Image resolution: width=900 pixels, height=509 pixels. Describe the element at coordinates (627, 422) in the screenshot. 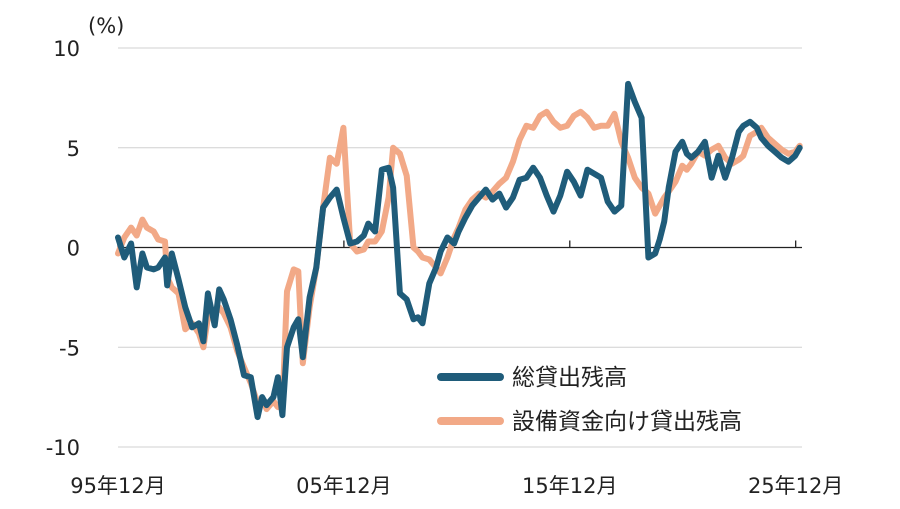

I see `legend-label-capex-loans: 設備資金向け貸出残高` at that location.